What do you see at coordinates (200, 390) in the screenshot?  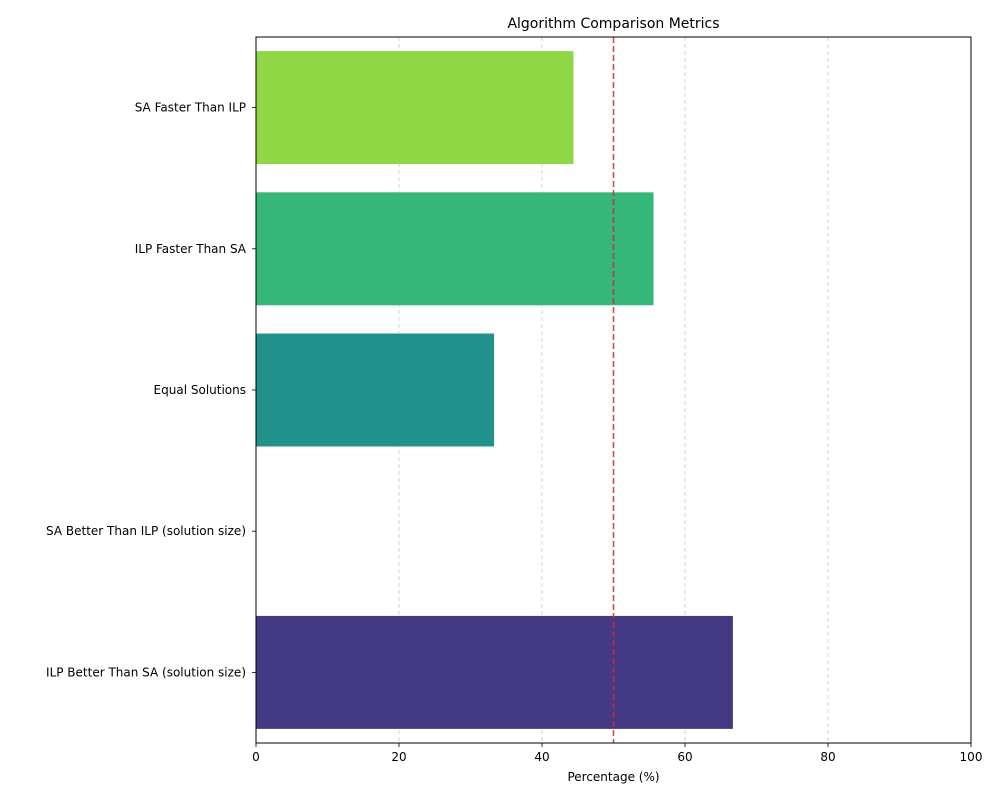 I see `y-tick-label: Equal Solutions` at bounding box center [200, 390].